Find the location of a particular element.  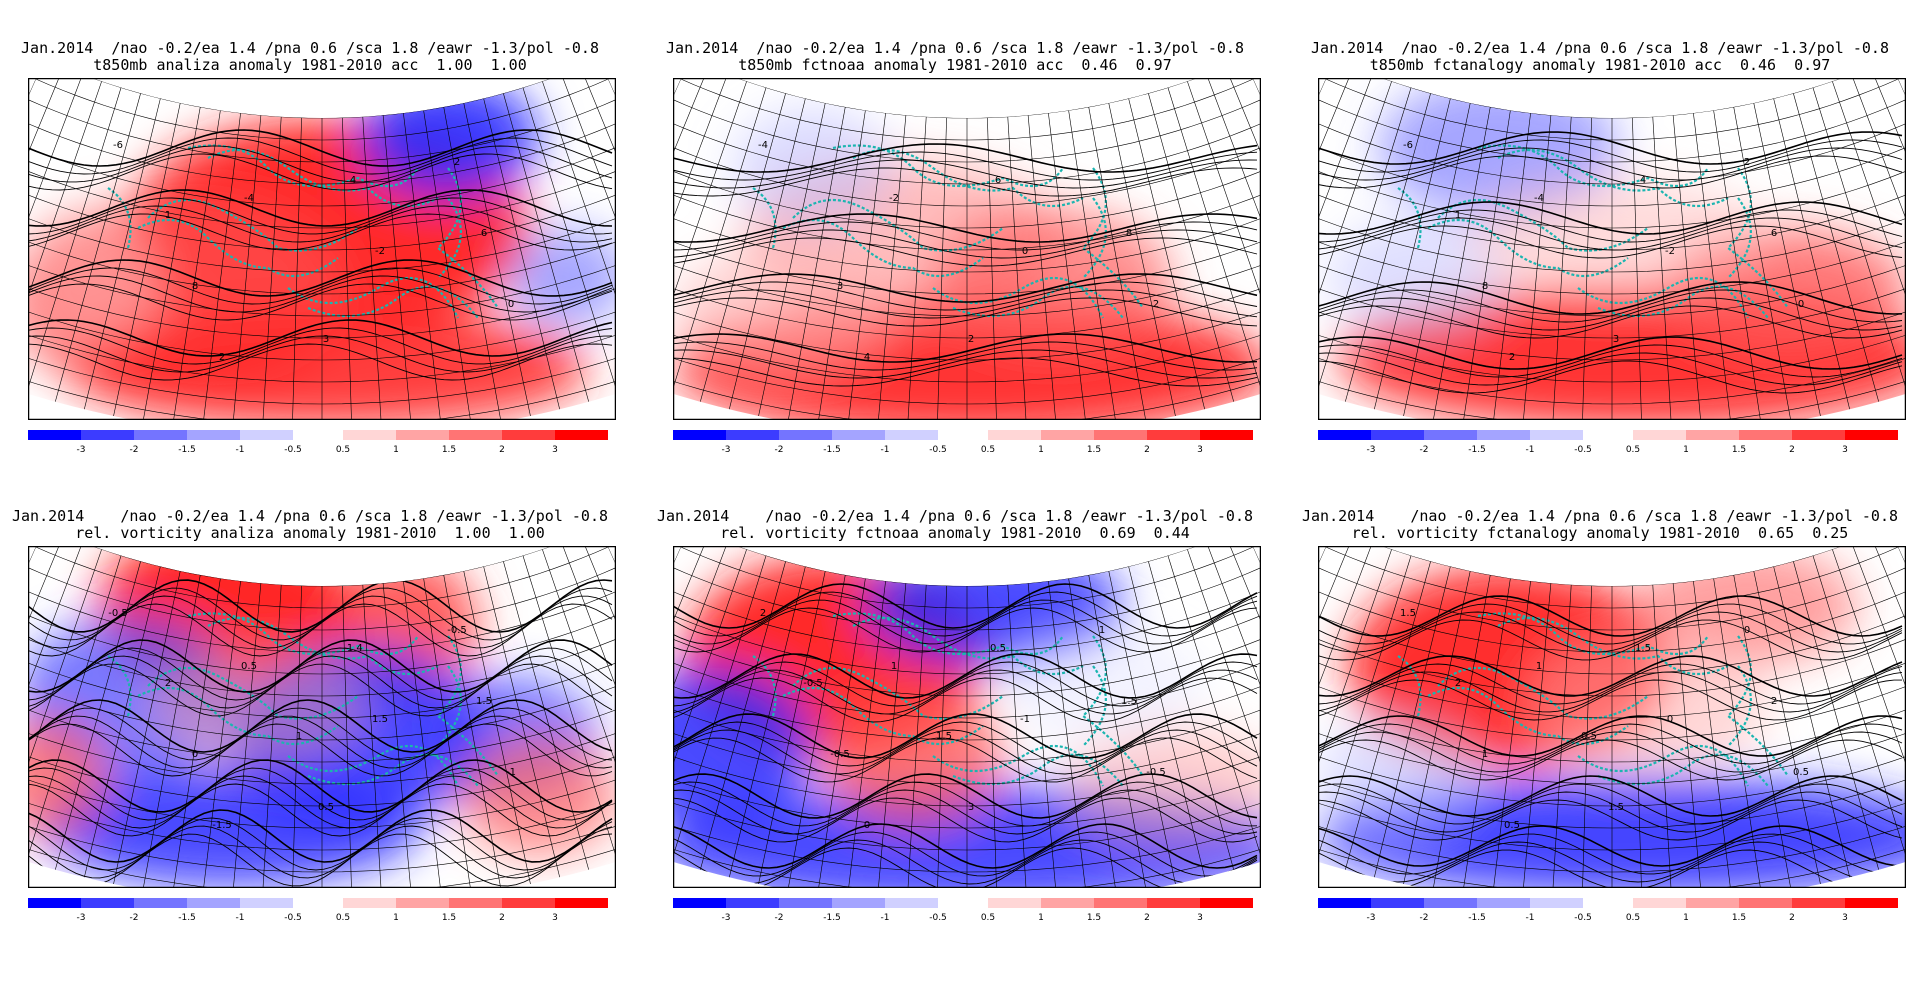

contour-label: -1.4 is located at coordinates (353, 648).